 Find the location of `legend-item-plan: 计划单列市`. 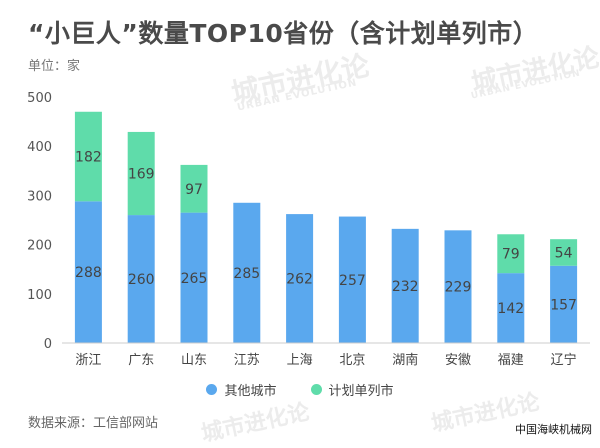

legend-item-plan: 计划单列市 is located at coordinates (352, 389).